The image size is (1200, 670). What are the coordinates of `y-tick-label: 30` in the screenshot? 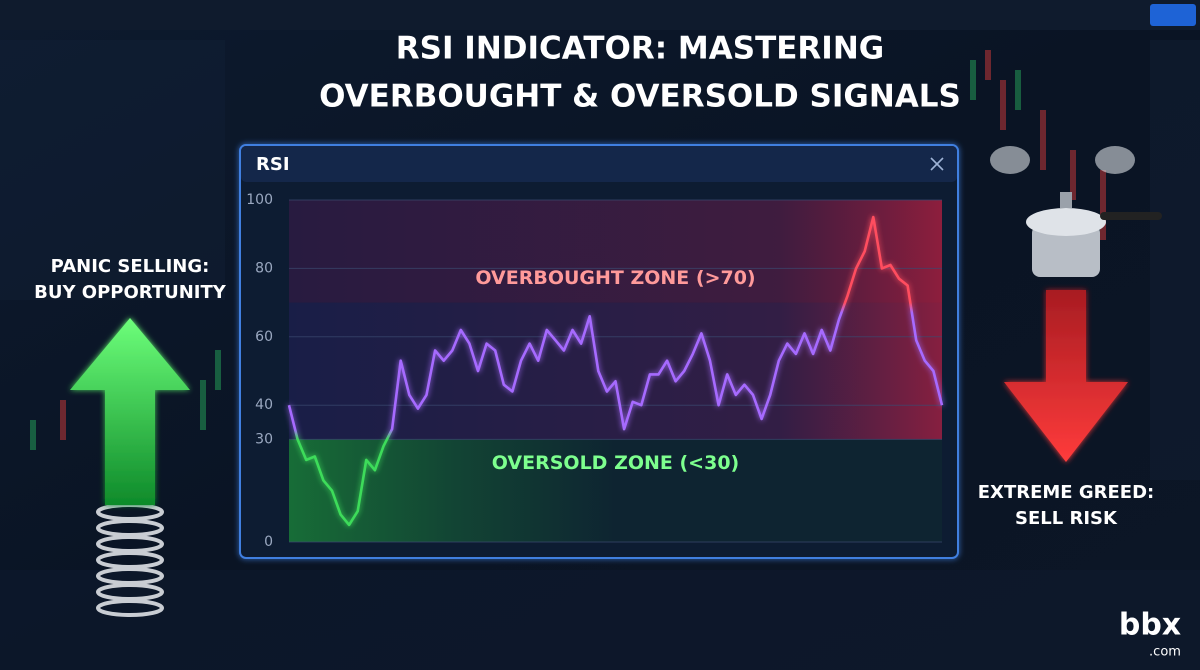 It's located at (264, 439).